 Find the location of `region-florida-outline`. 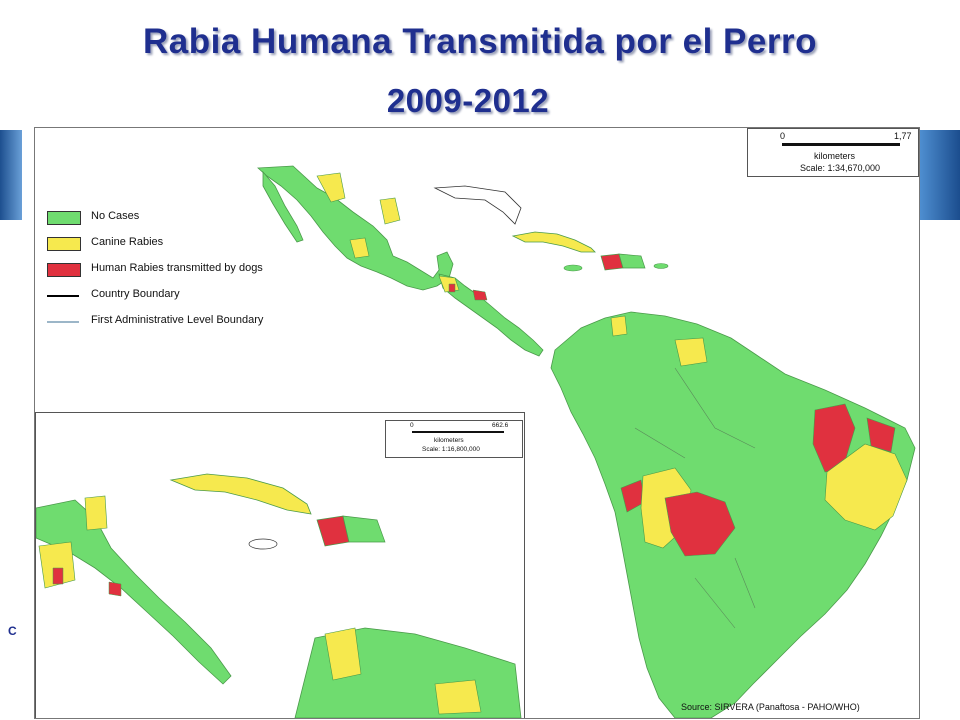

region-florida-outline is located at coordinates (477, 205).